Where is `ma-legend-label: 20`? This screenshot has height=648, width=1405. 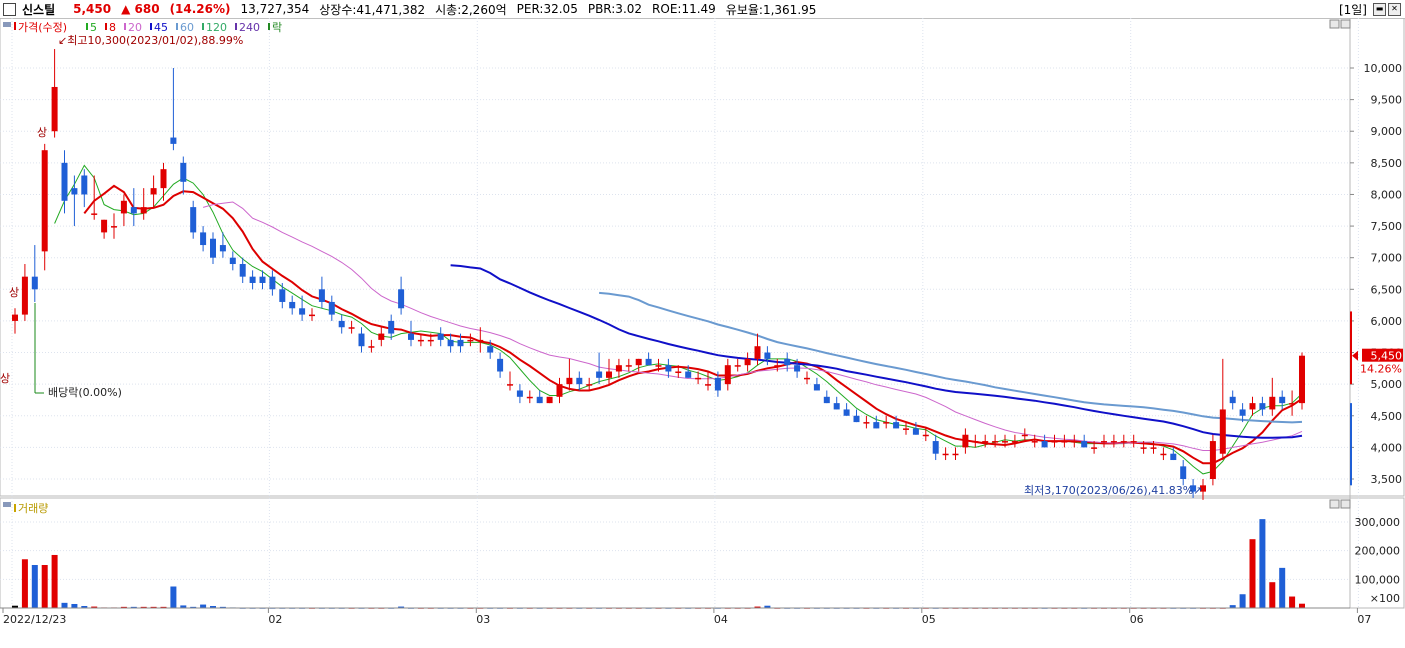
ma-legend-label: 20 is located at coordinates (135, 27).